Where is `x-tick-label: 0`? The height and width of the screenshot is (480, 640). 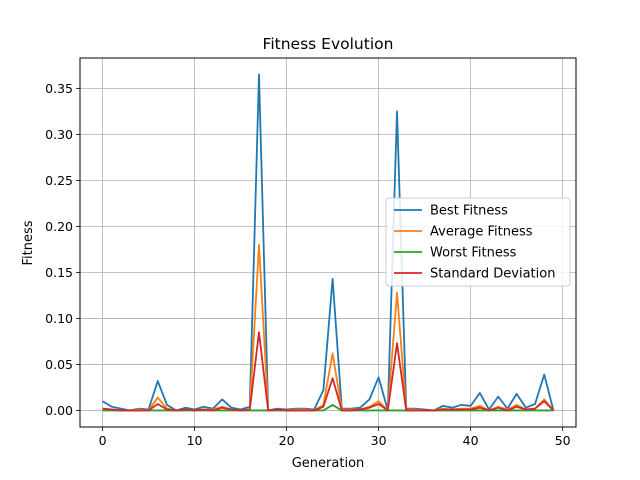
x-tick-label: 0 is located at coordinates (103, 440).